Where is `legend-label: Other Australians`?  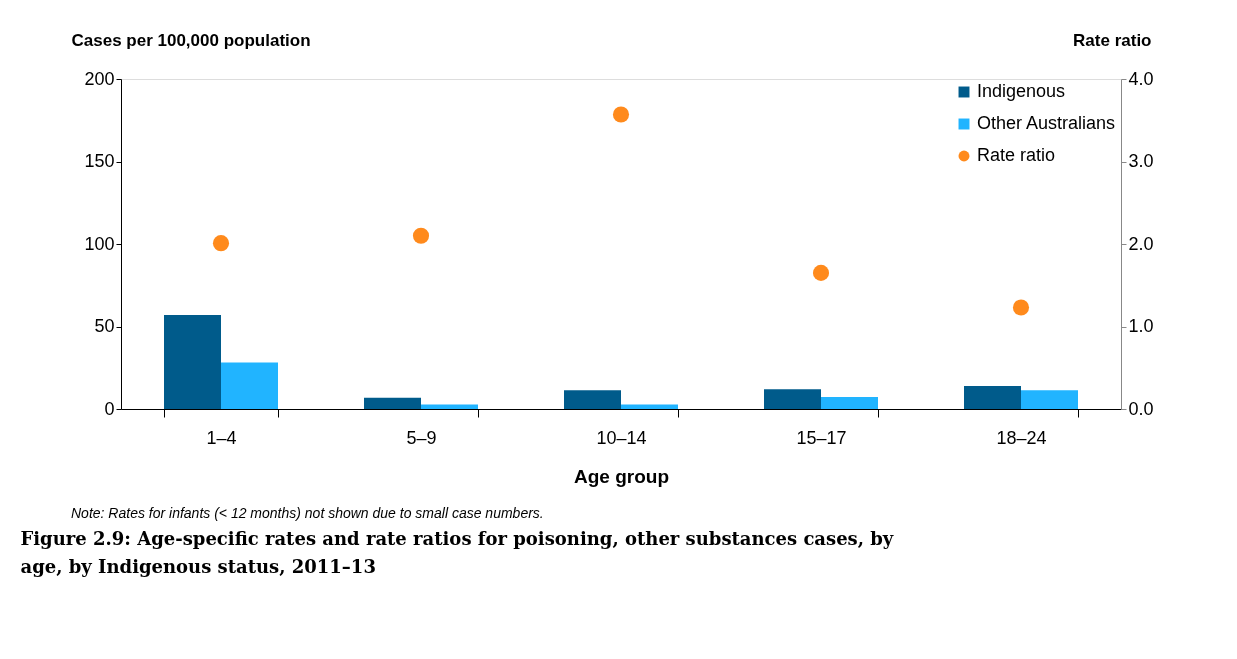
legend-label: Other Australians is located at coordinates (1046, 123).